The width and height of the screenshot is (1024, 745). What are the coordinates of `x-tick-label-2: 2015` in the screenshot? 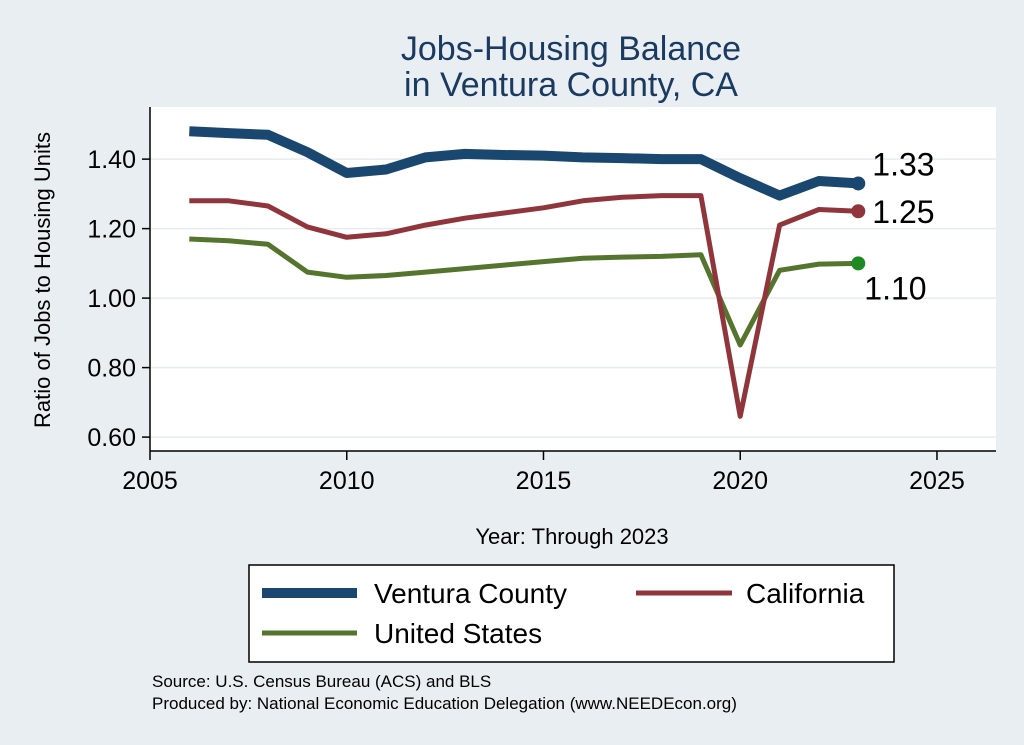 It's located at (544, 481).